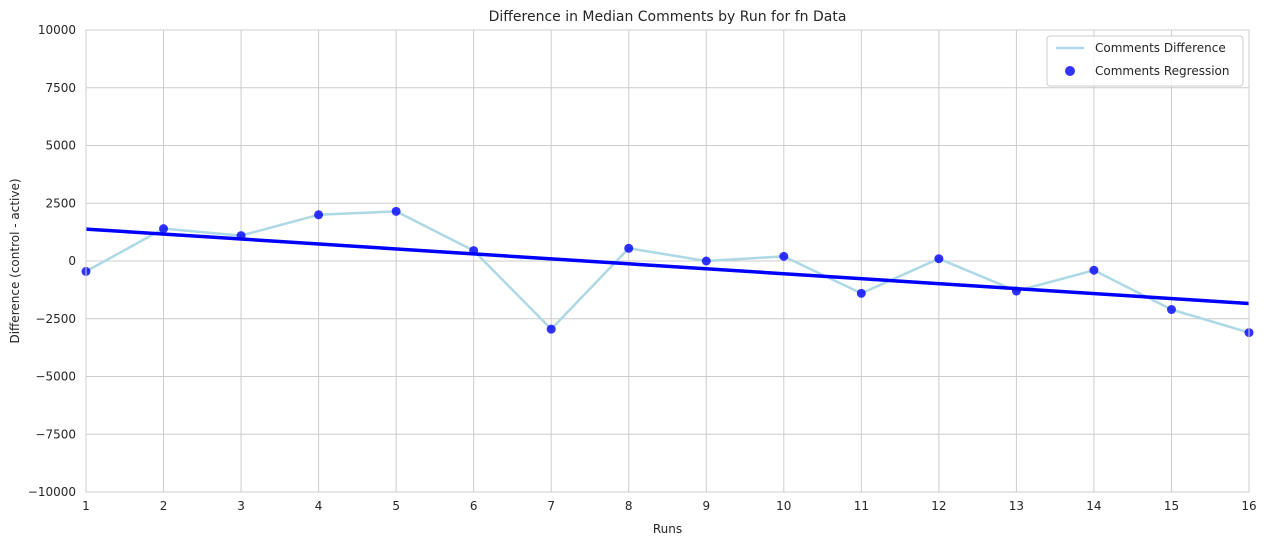 This screenshot has height=545, width=1266. I want to click on x-tick-label: 13, so click(1016, 506).